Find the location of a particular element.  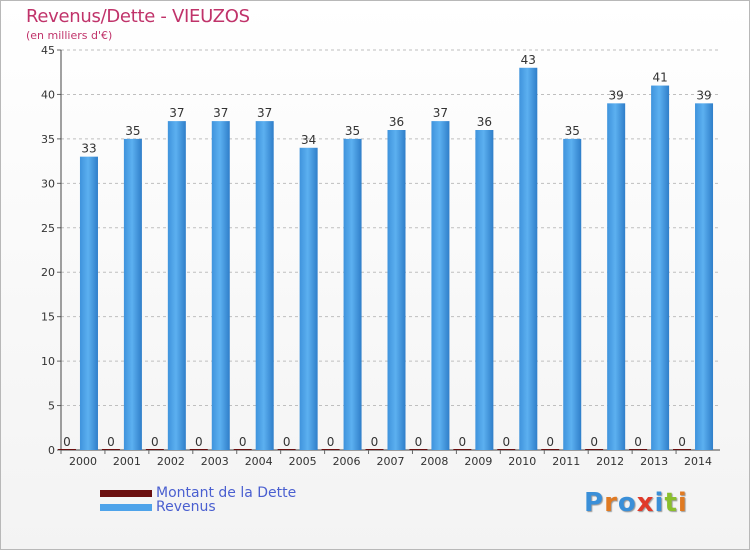

x-tick-label: 2010 is located at coordinates (522, 461).